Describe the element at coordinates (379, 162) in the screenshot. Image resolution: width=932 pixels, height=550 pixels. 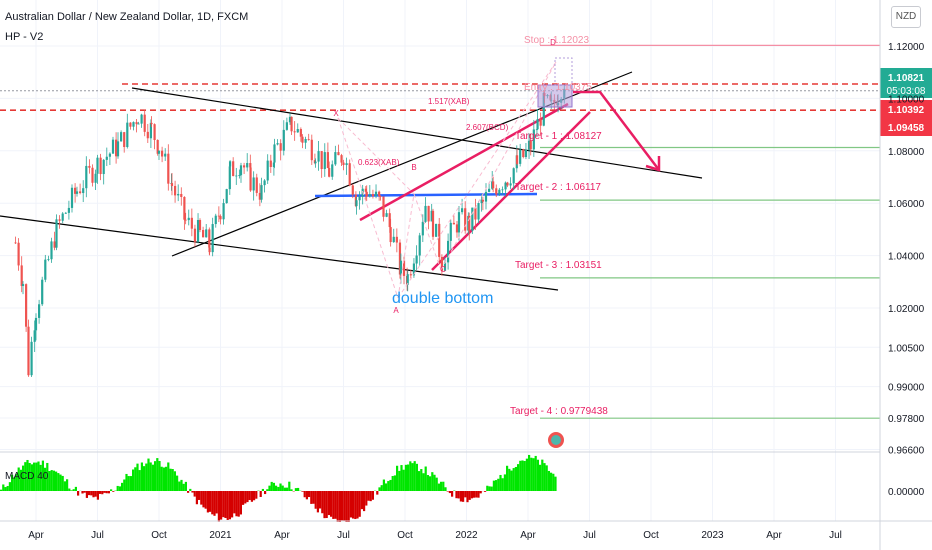
I see `harmonic-ratio-label: 0.623(XAB)` at that location.